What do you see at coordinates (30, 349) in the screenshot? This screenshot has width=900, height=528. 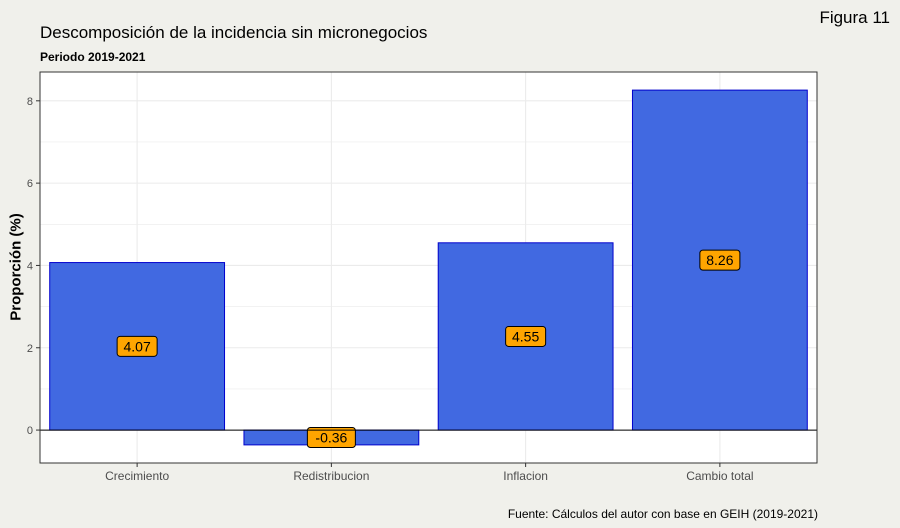 I see `y-tick-label: 2` at bounding box center [30, 349].